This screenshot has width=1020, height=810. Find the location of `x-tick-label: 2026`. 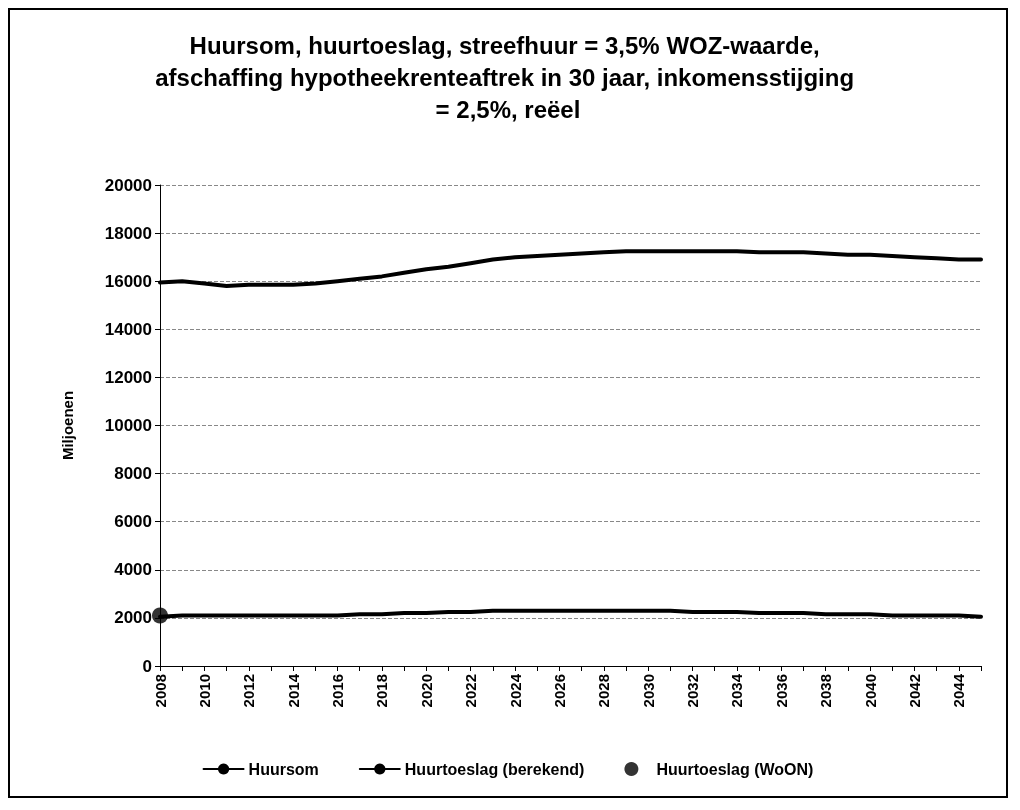

x-tick-label: 2026 is located at coordinates (559, 691).